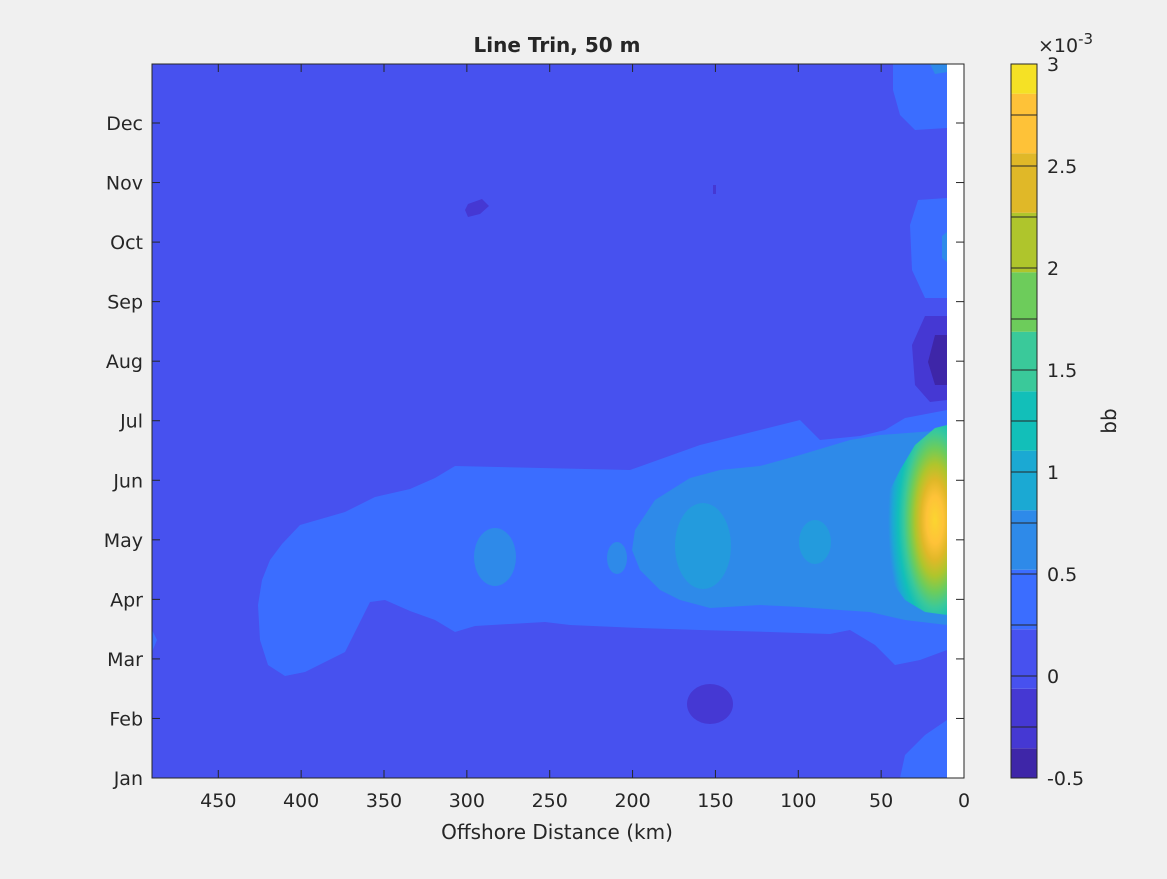 The width and height of the screenshot is (1167, 879). Describe the element at coordinates (1053, 65) in the screenshot. I see `colorbar-tick-label: 3` at that location.